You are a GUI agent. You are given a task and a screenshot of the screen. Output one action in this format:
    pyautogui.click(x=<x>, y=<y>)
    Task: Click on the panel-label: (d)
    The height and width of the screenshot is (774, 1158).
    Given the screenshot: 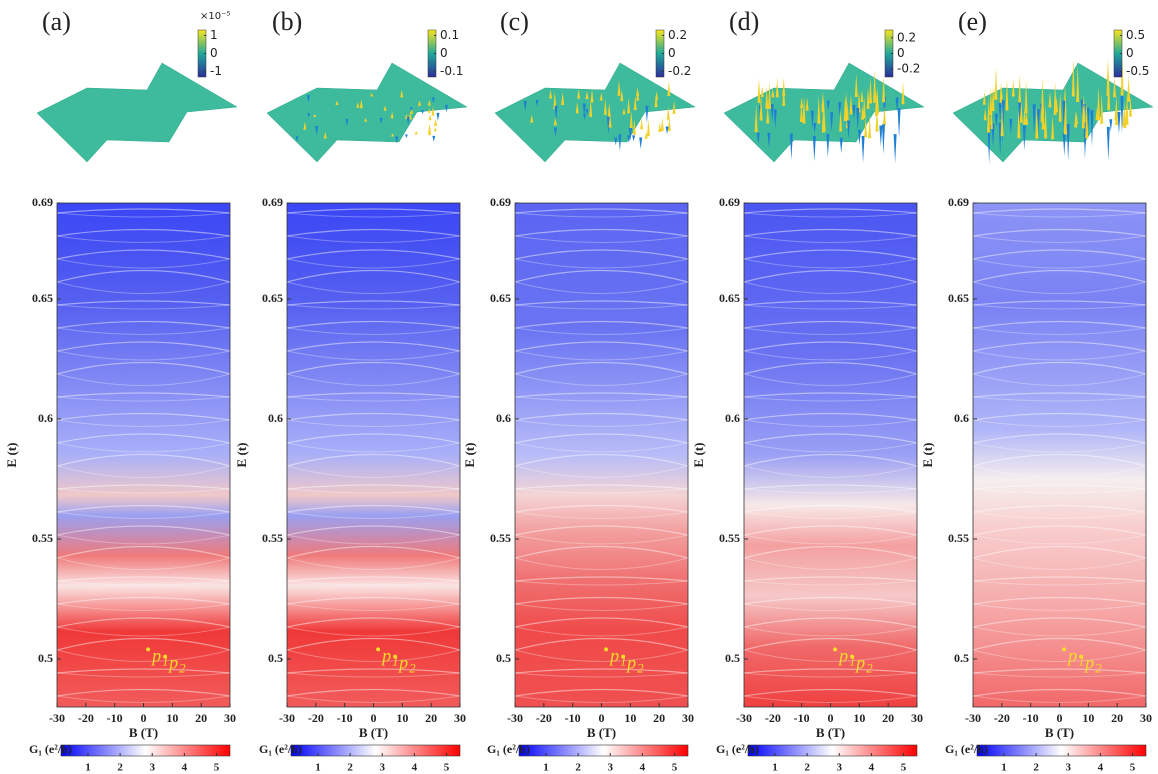 What is the action you would take?
    pyautogui.click(x=744, y=21)
    